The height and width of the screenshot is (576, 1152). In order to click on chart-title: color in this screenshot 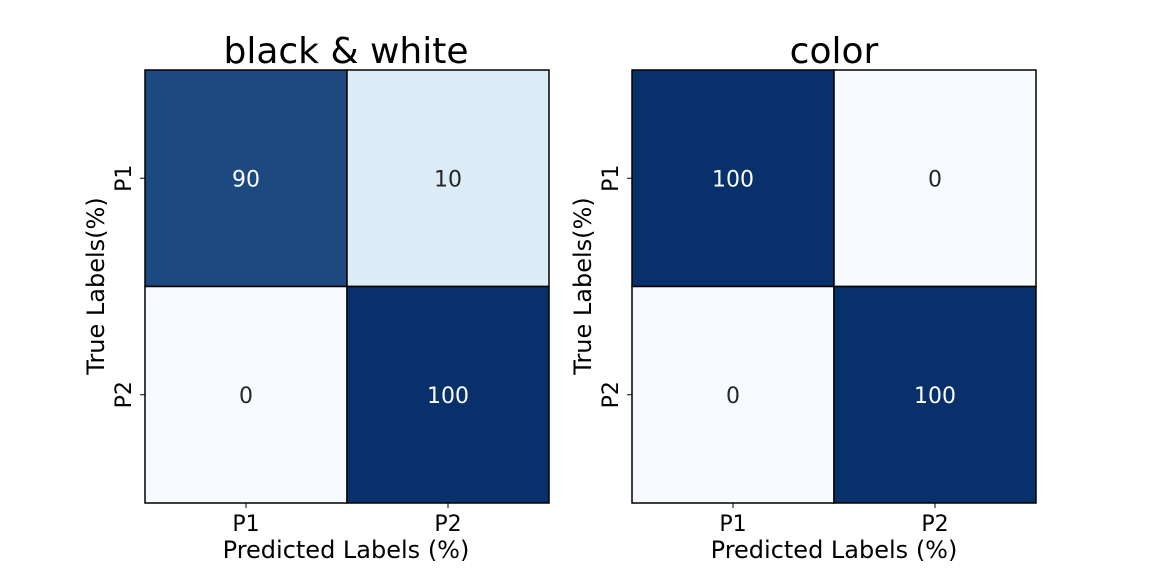, I will do `click(834, 51)`.